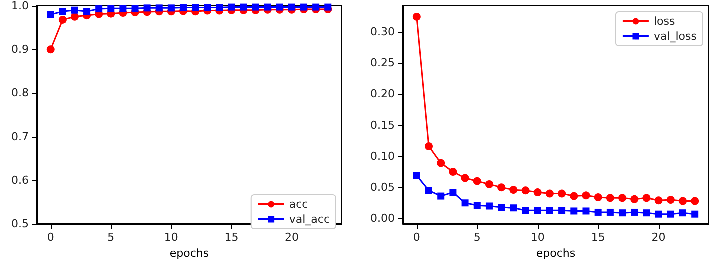 The height and width of the screenshot is (267, 717). I want to click on y-tick-label: 0.15, so click(382, 125).